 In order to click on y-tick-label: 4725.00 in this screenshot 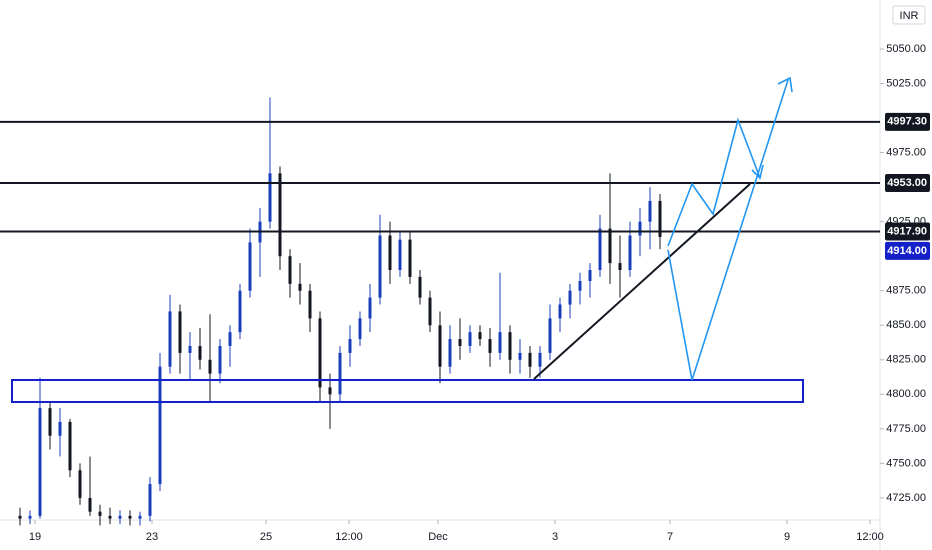, I will do `click(906, 498)`.